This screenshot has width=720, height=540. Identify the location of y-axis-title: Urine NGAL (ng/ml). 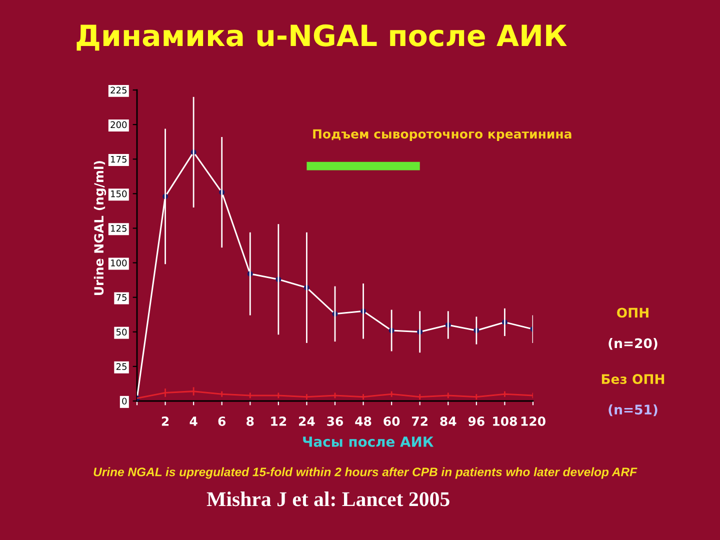
(100, 228).